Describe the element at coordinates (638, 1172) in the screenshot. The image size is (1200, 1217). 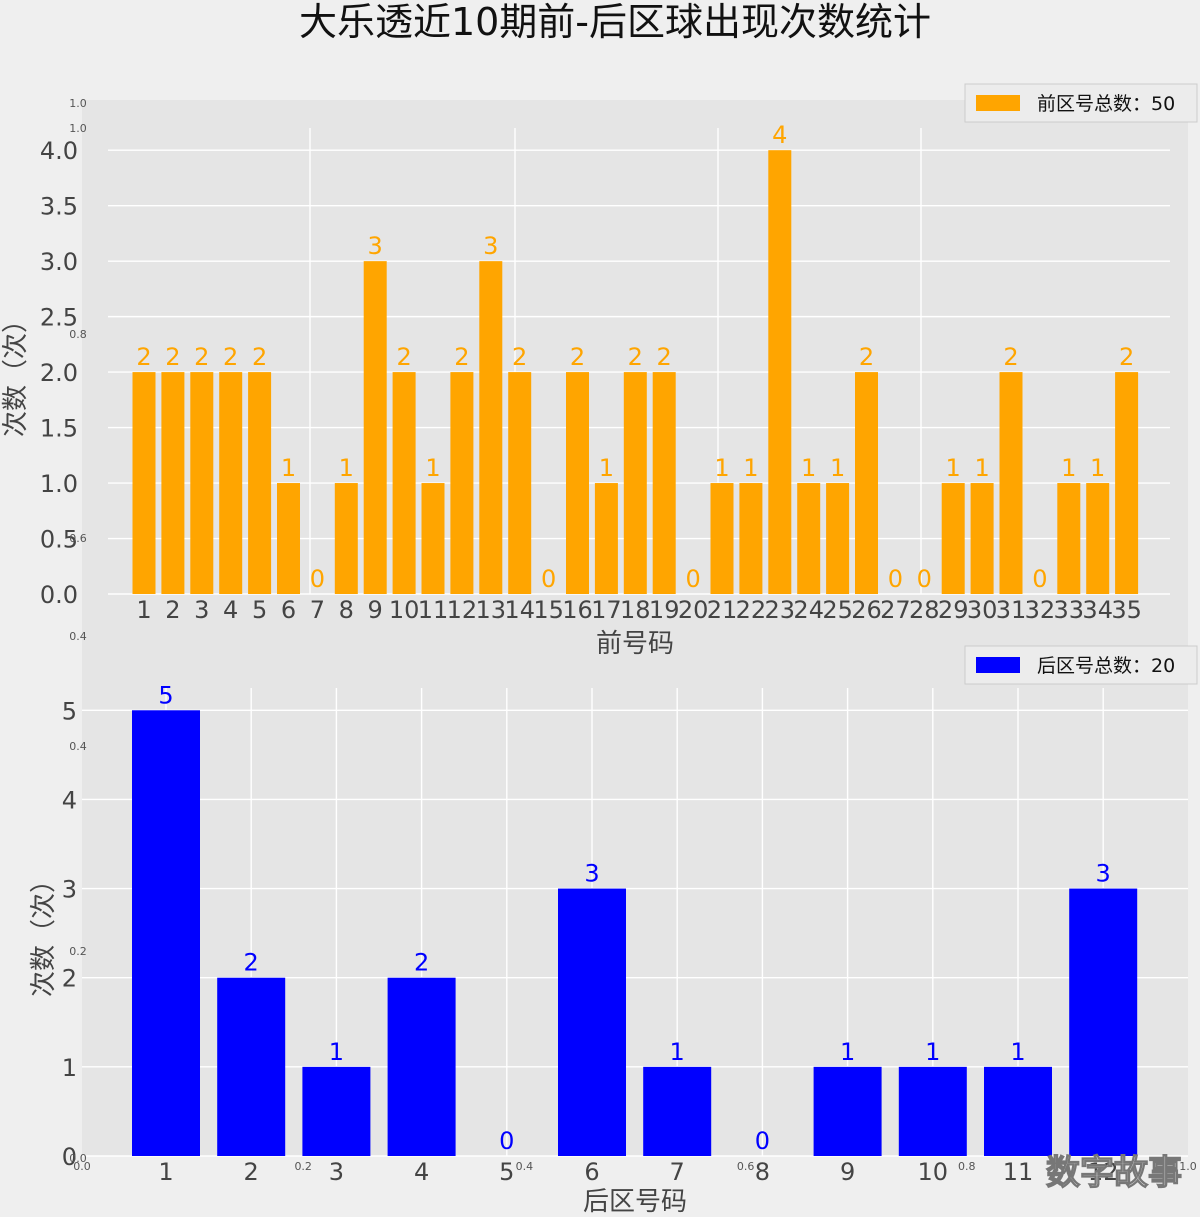
I see `back-x-ticks: 1 2 3 4 5 6 7 8 9 10 11 12` at that location.